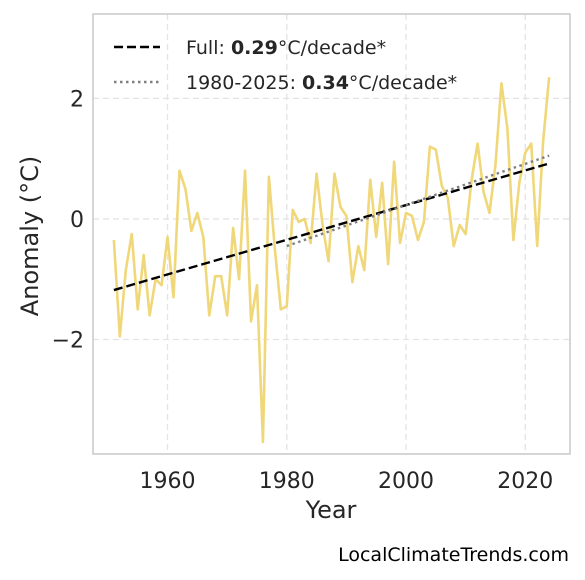  What do you see at coordinates (287, 481) in the screenshot?
I see `x-tick-label: 1980` at bounding box center [287, 481].